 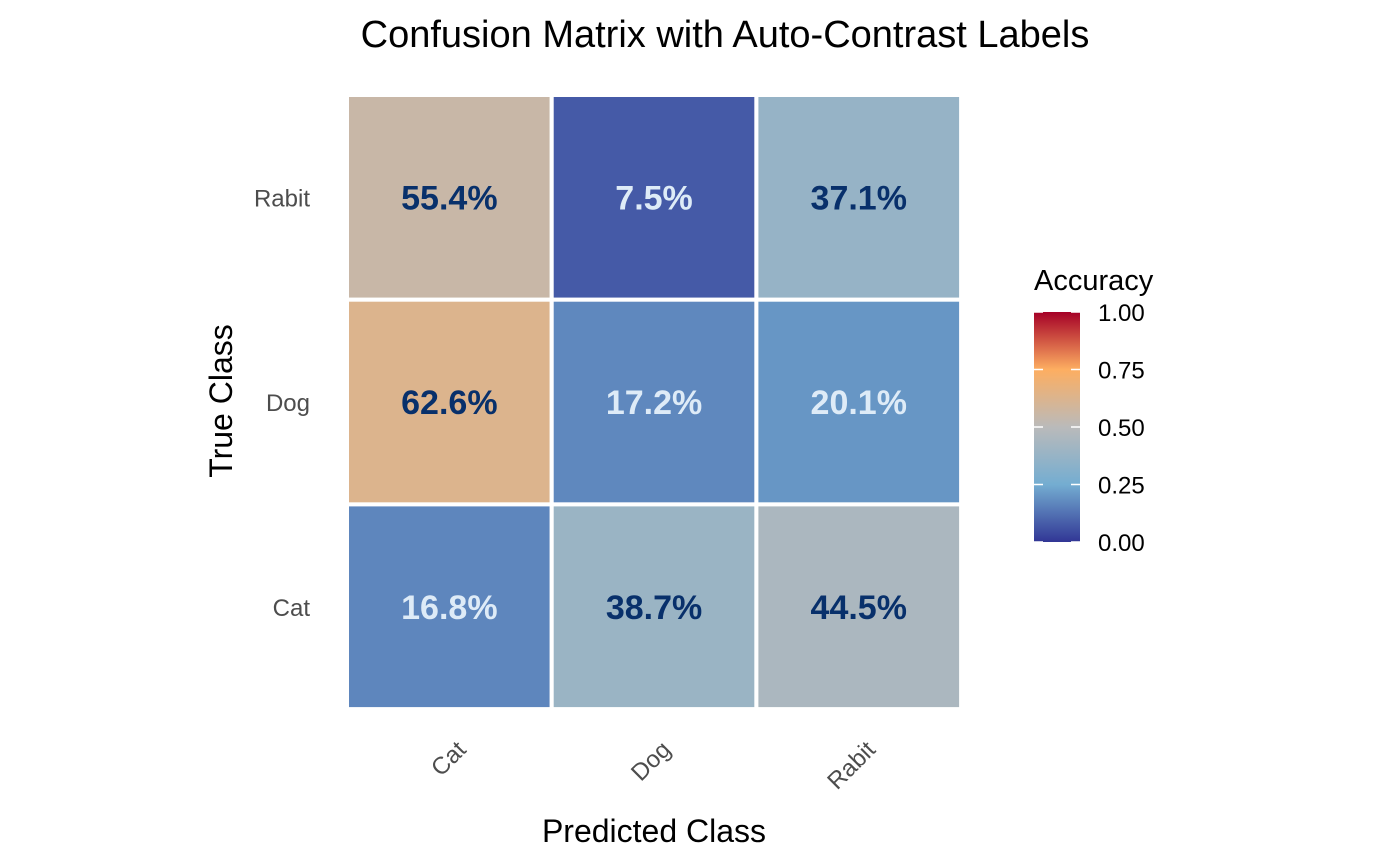 I want to click on cell-rabit-dog, so click(x=654, y=197).